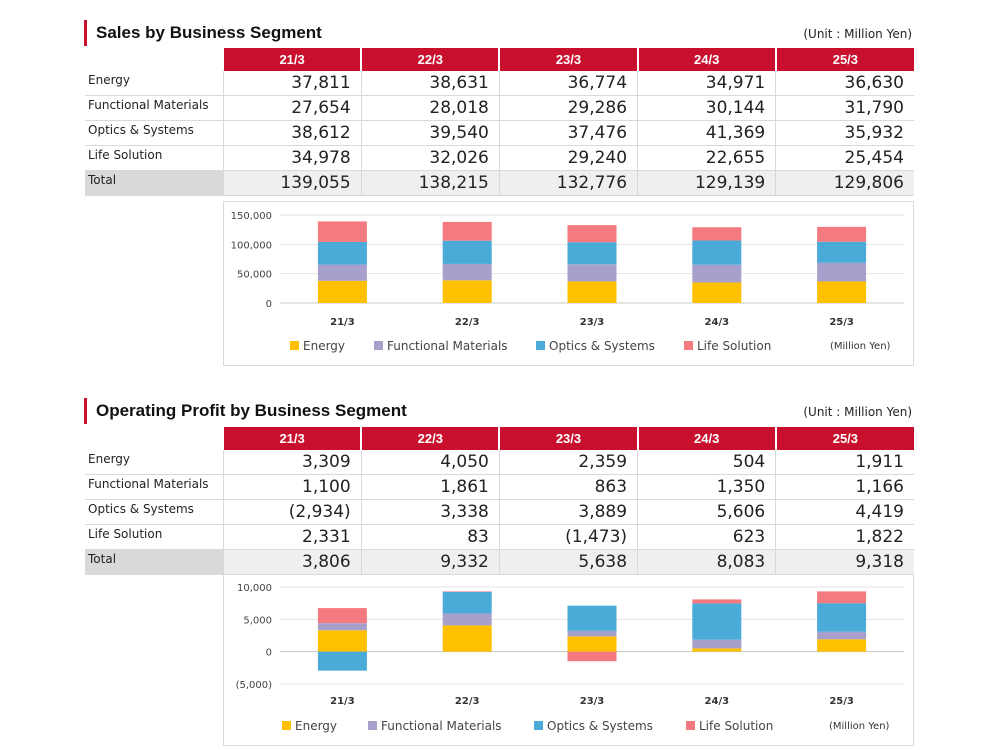 The width and height of the screenshot is (1000, 750). What do you see at coordinates (254, 275) in the screenshot?
I see `y-tick-label: 50,000` at bounding box center [254, 275].